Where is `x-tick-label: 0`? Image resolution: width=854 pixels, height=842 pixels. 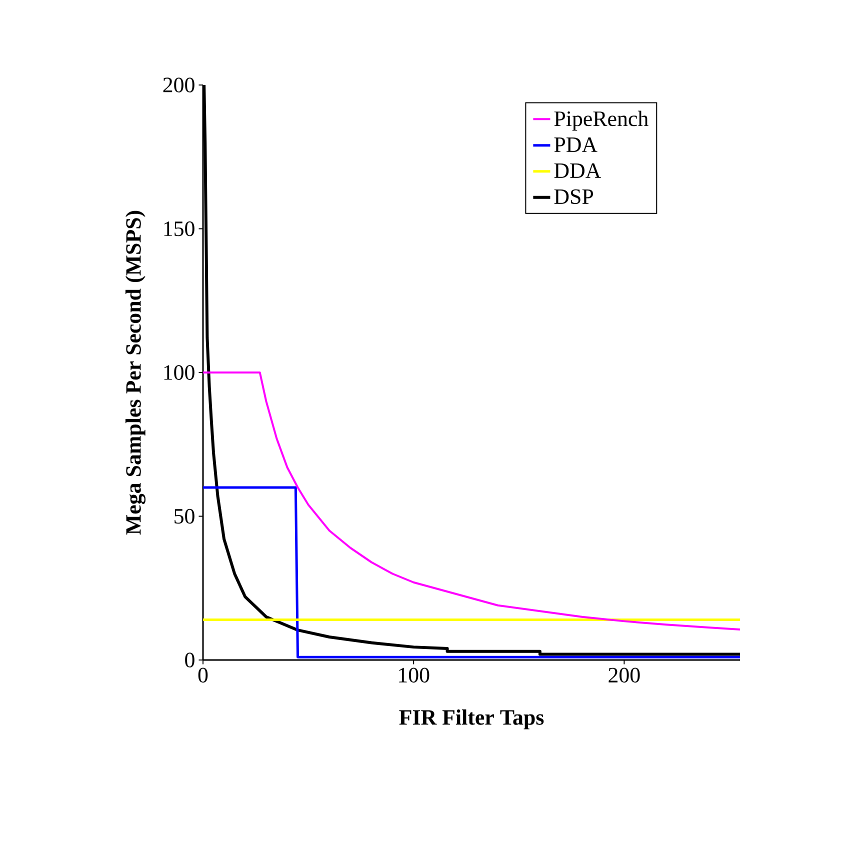 x-tick-label: 0 is located at coordinates (203, 675).